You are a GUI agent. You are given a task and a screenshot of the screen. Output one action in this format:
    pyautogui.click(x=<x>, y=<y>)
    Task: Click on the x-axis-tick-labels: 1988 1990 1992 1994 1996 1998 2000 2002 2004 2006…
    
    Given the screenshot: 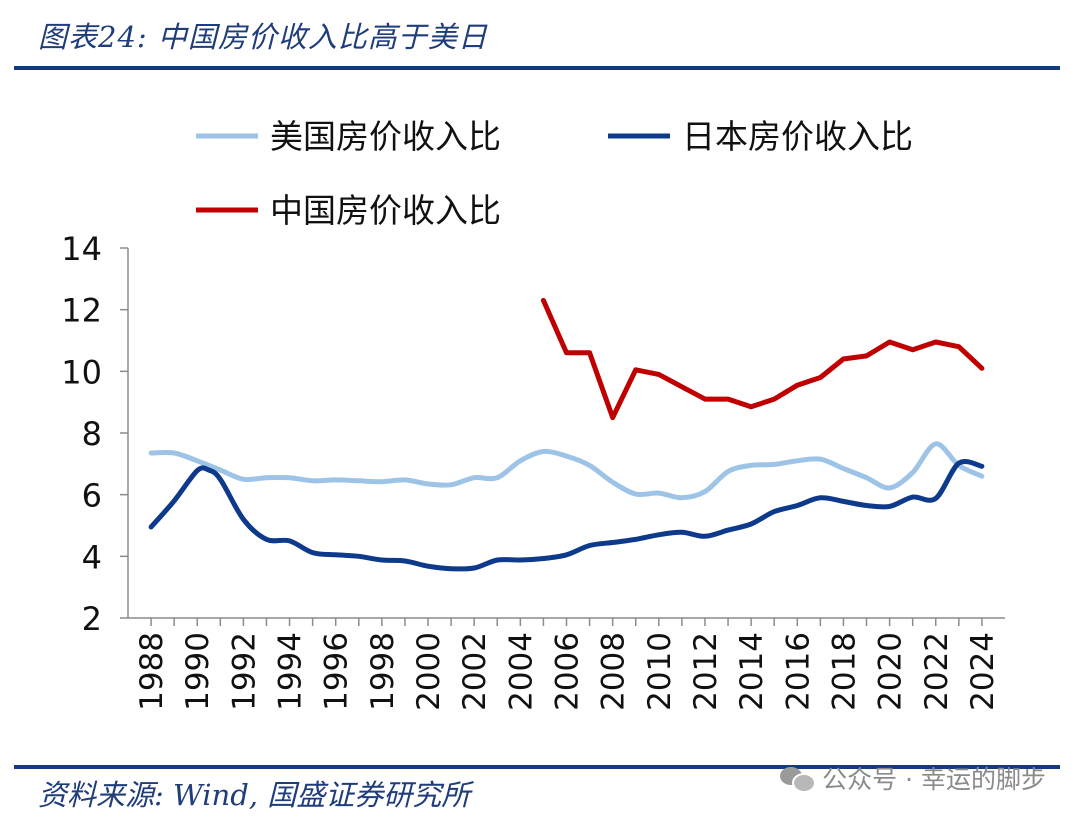 What is the action you would take?
    pyautogui.click(x=567, y=671)
    